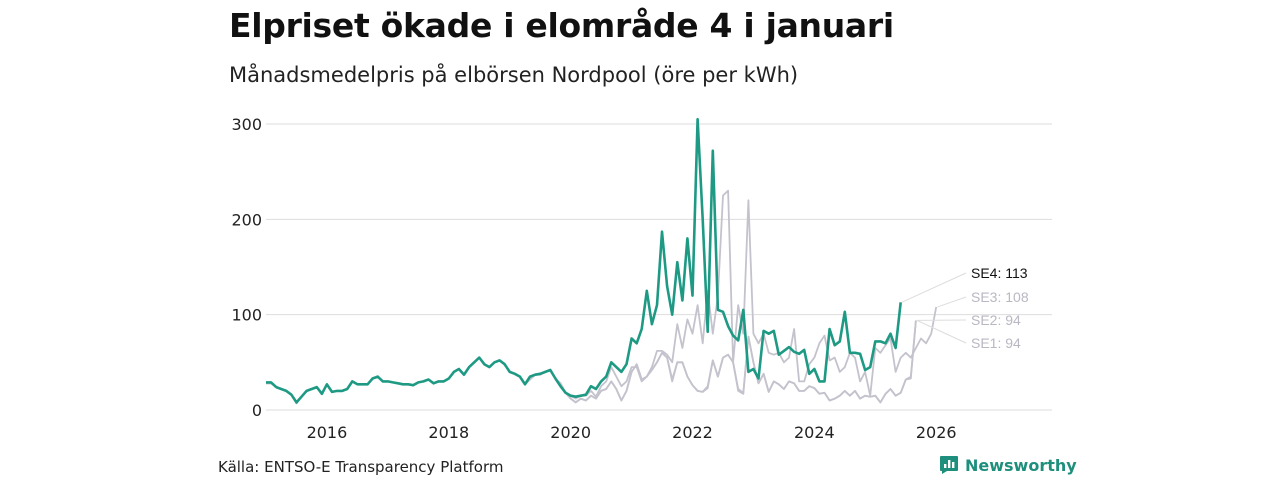 This screenshot has height=480, width=1280. Describe the element at coordinates (246, 219) in the screenshot. I see `y-tick-label-200: 200` at that location.